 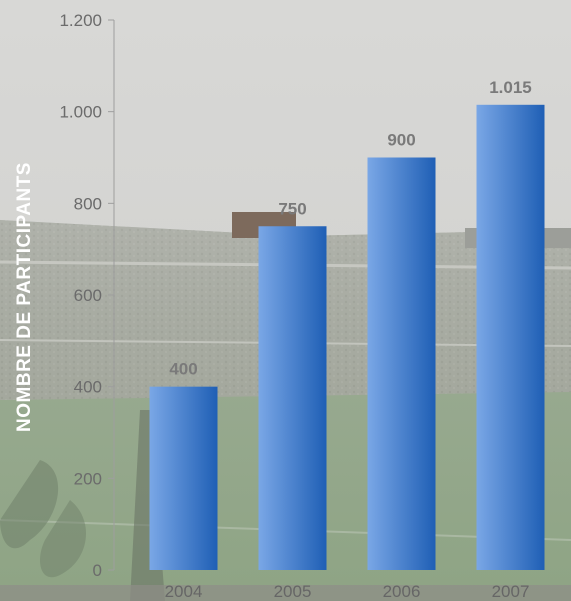 I want to click on value-label-2006: 900, so click(x=401, y=140).